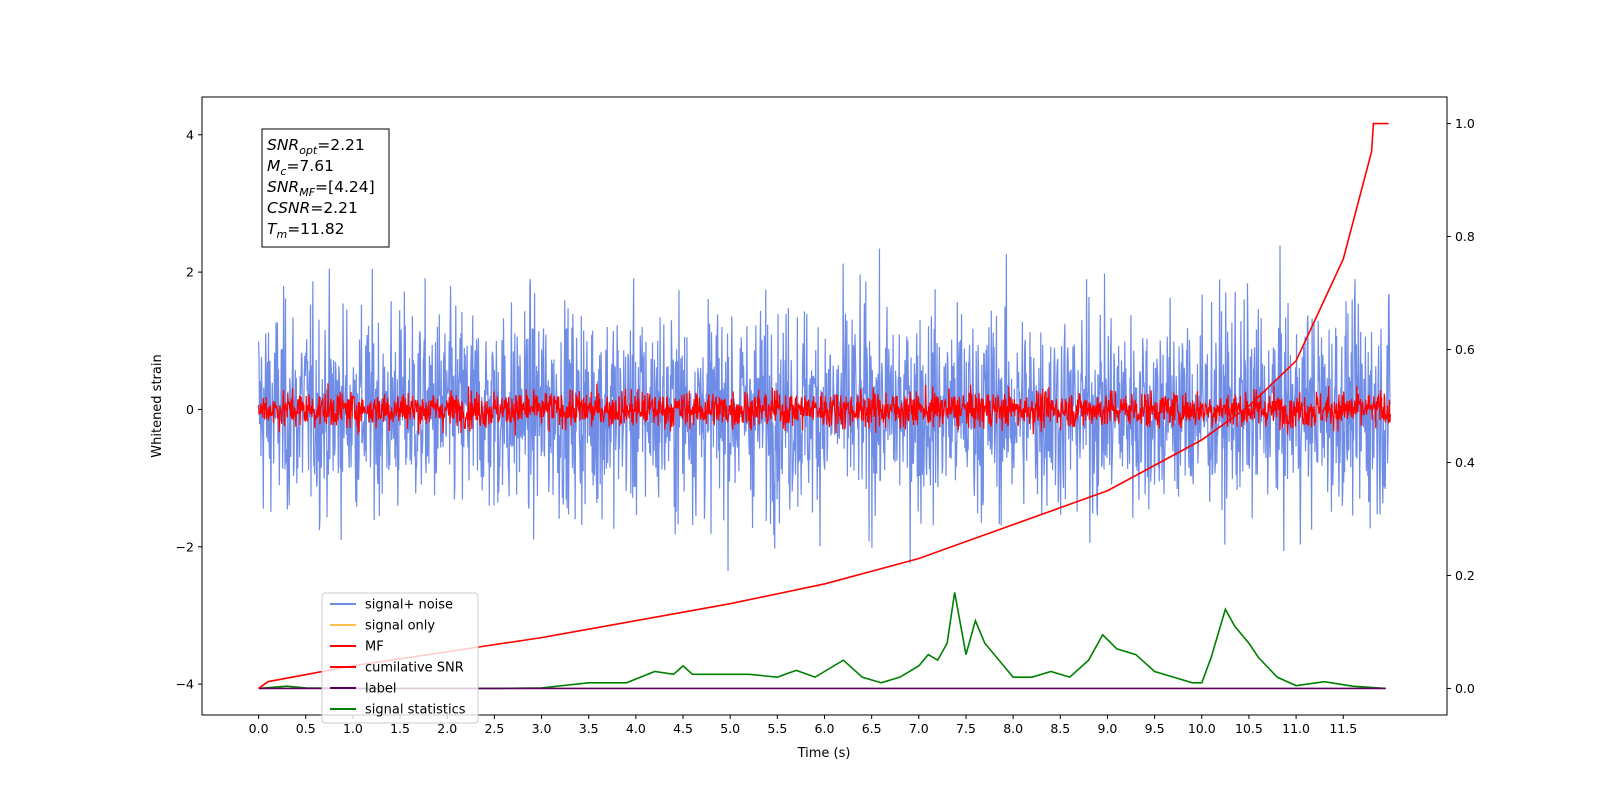 The width and height of the screenshot is (1600, 804). What do you see at coordinates (409, 605) in the screenshot?
I see `legend-label: signal+ noise` at bounding box center [409, 605].